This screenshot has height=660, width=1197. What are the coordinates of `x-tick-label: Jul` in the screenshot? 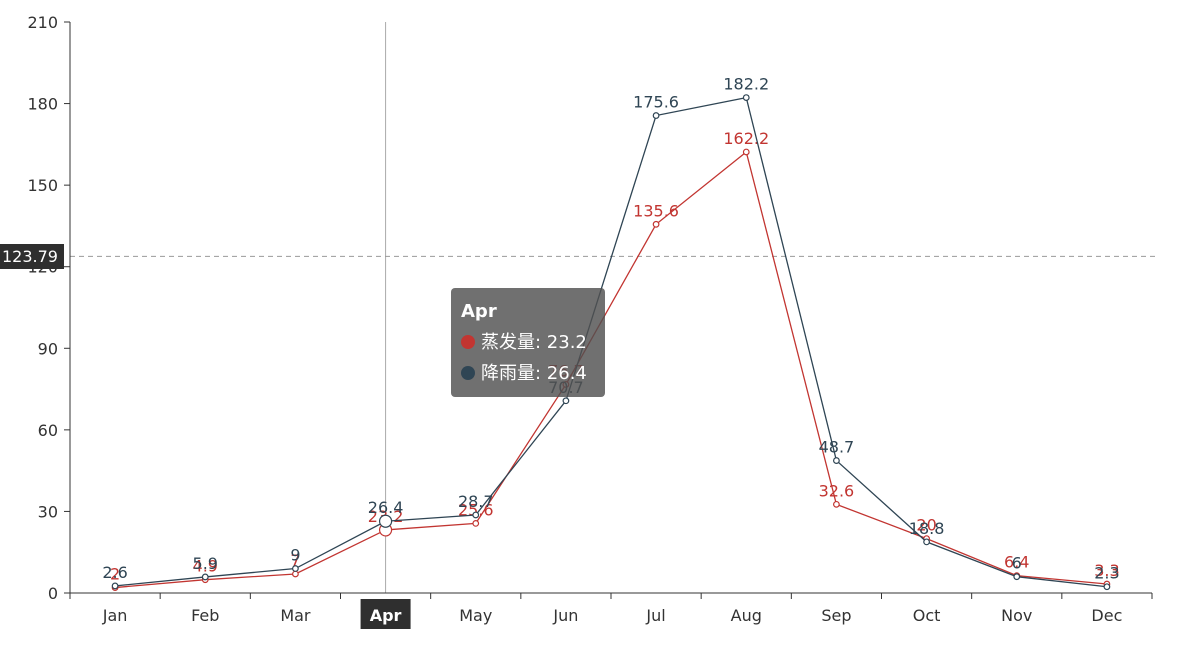 It's located at (655, 615).